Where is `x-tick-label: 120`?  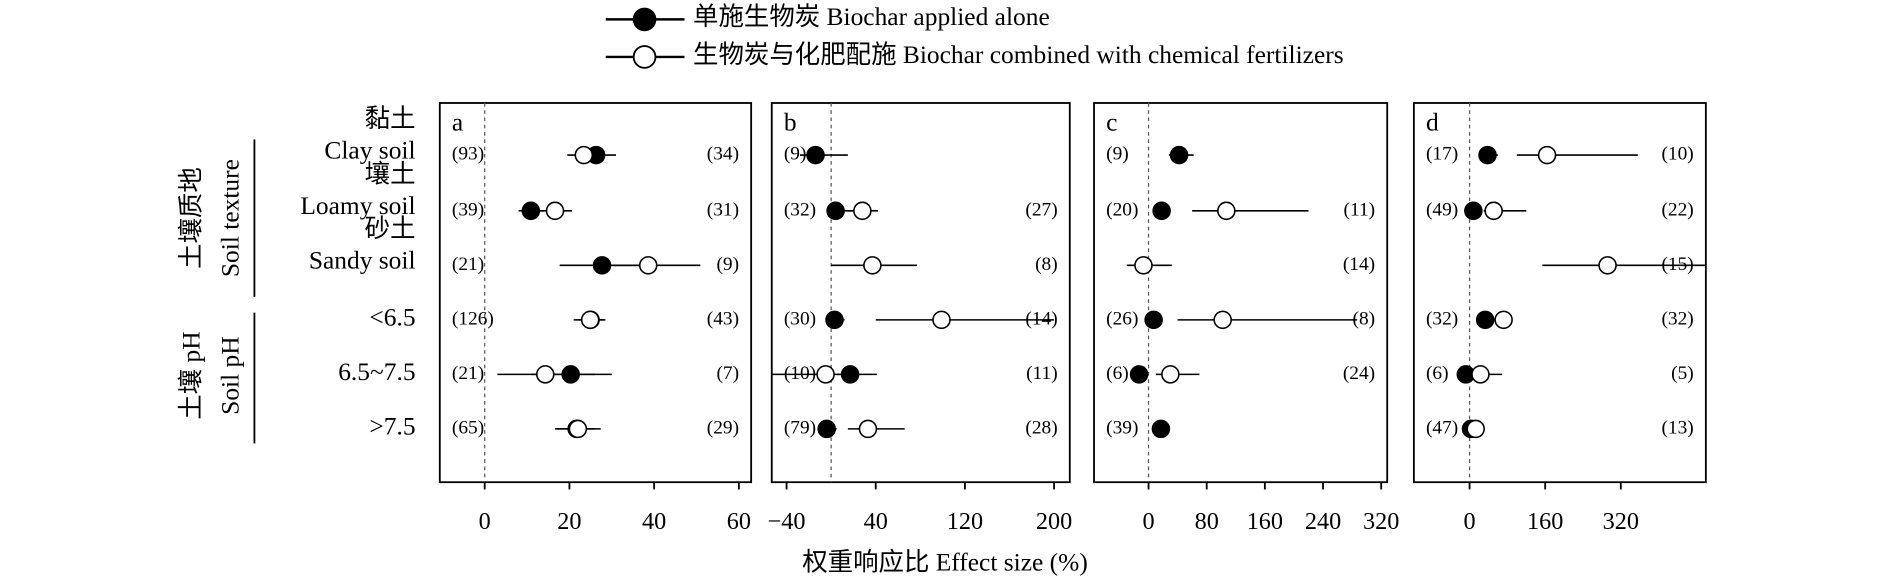 x-tick-label: 120 is located at coordinates (965, 521).